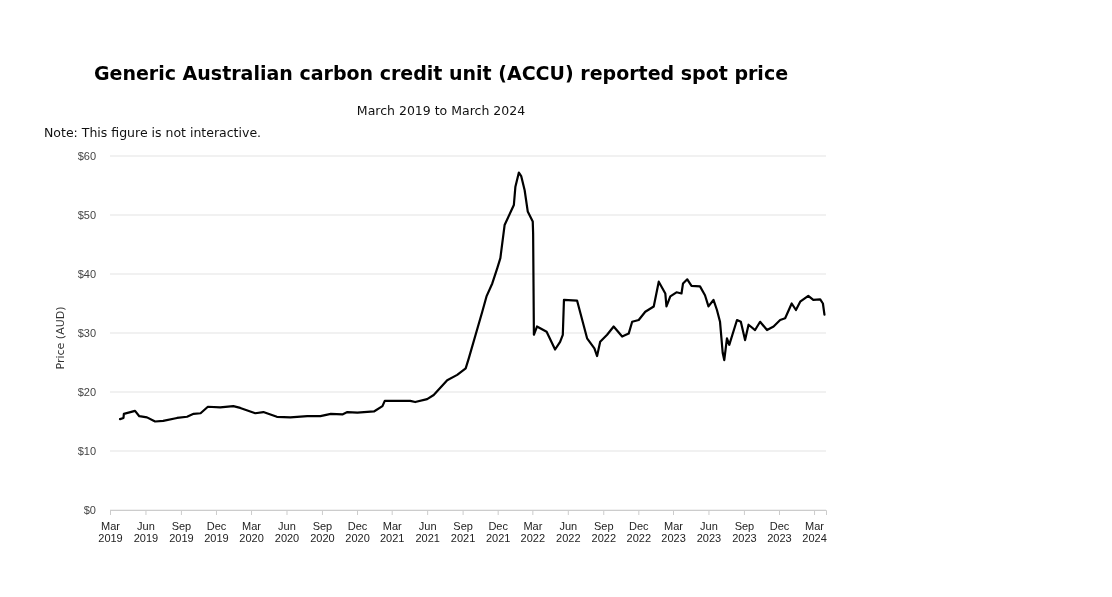 The image size is (1112, 597). Describe the element at coordinates (86, 392) in the screenshot. I see `y-tick-label: $20` at that location.